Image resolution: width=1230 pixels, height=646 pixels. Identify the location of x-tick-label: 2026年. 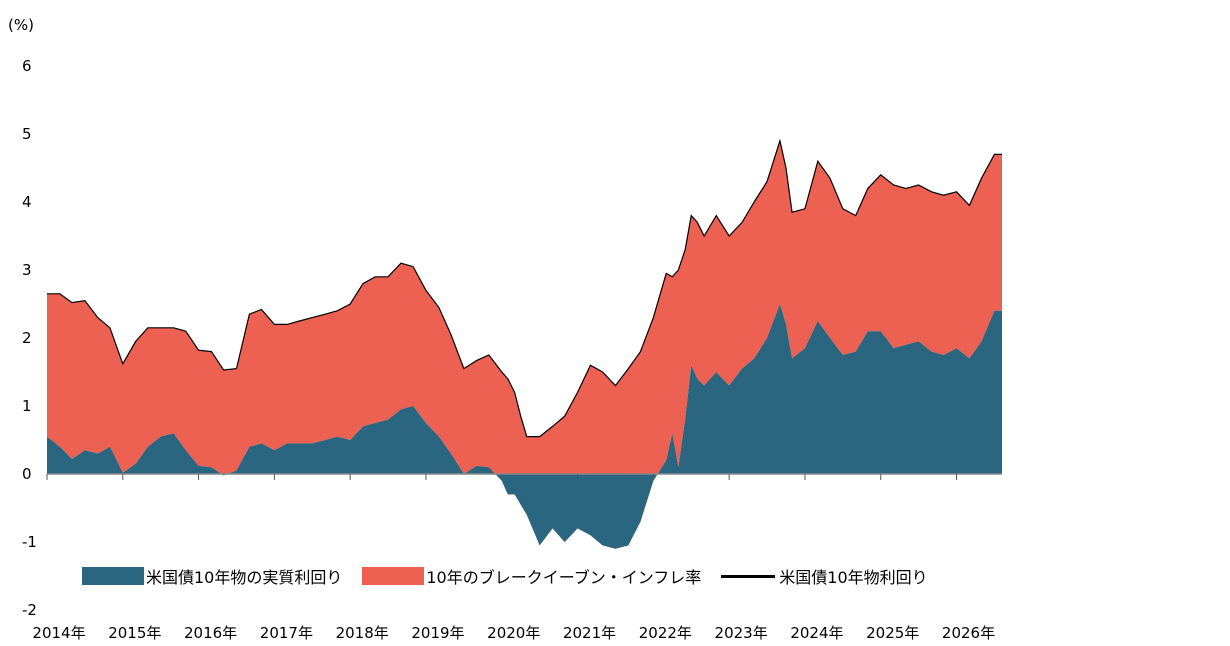
(968, 633).